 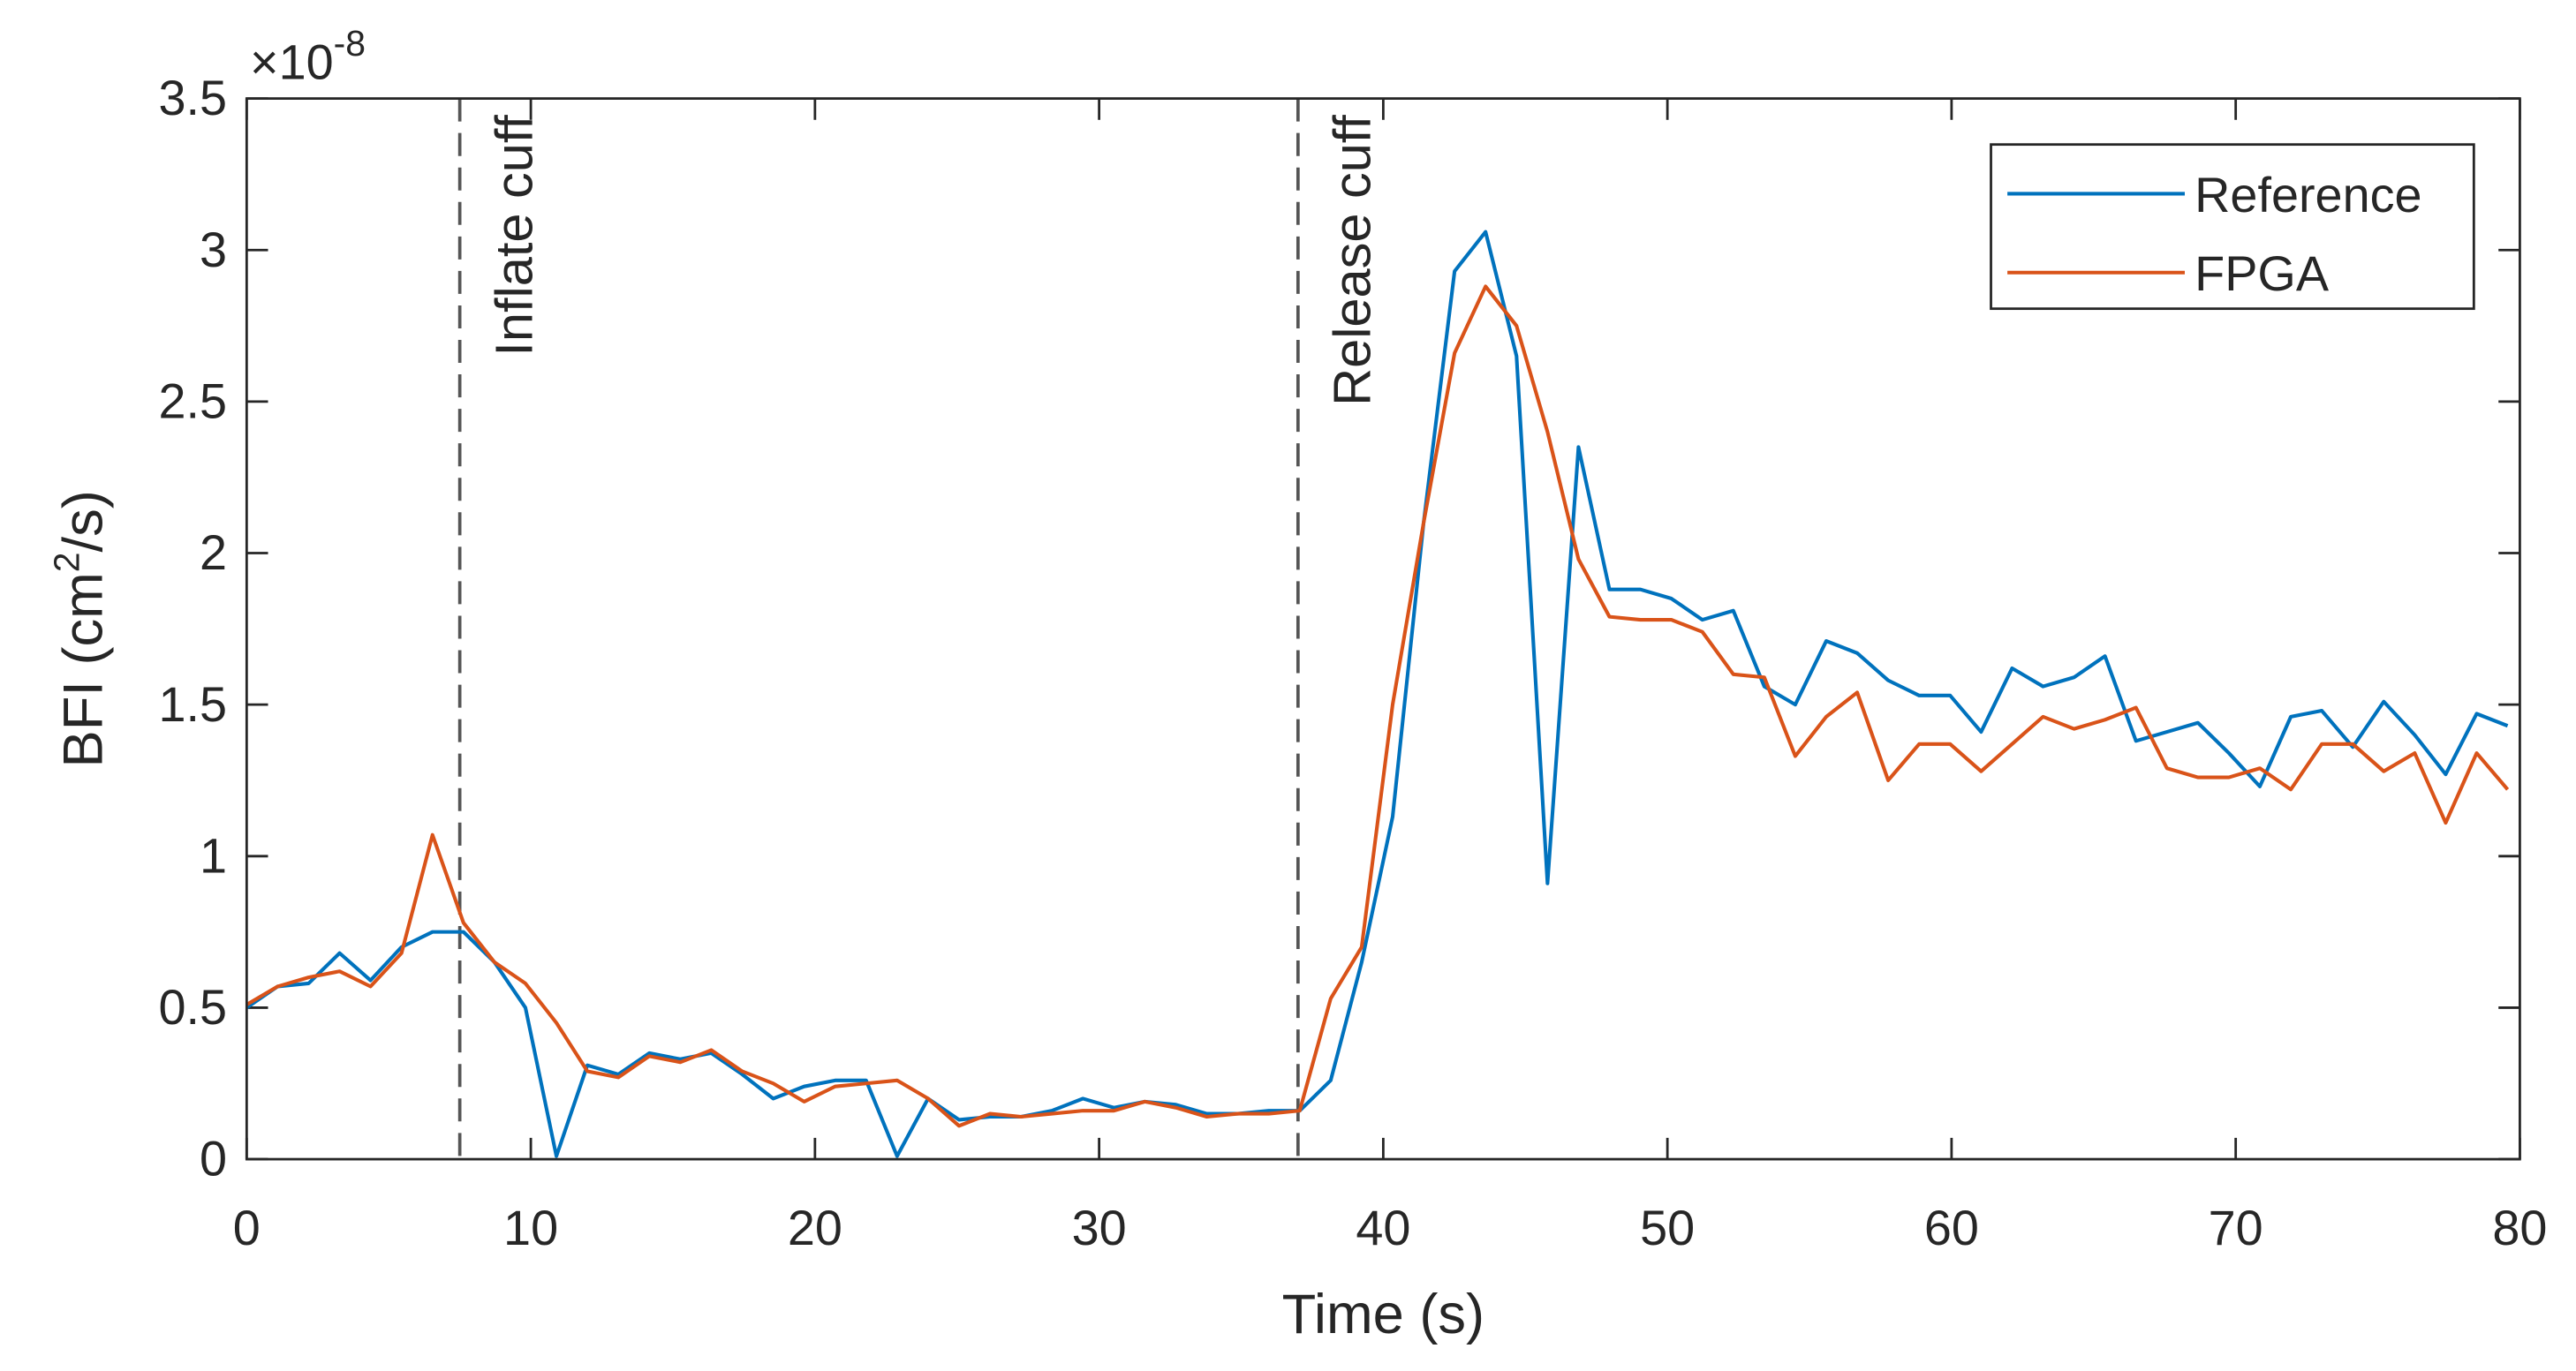 What do you see at coordinates (1383, 1314) in the screenshot?
I see `x-axis-label: Time (s)` at bounding box center [1383, 1314].